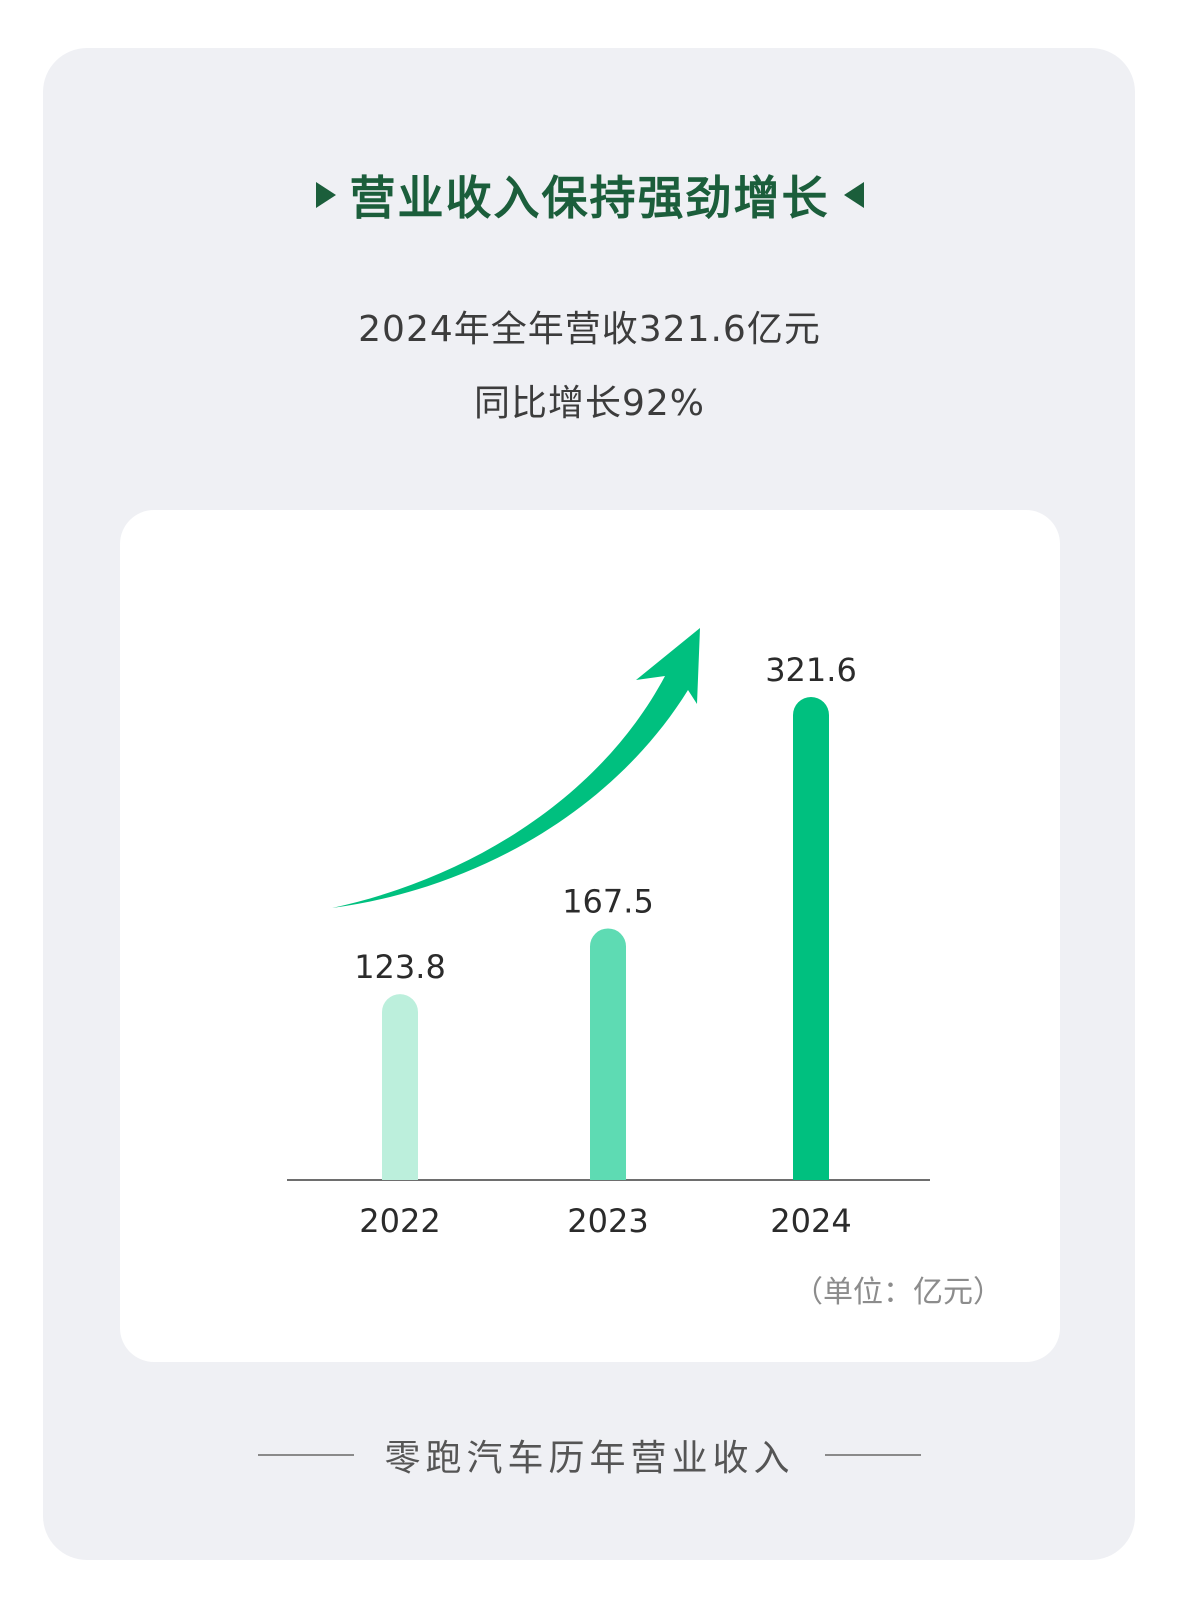 This screenshot has width=1179, height=1623. What do you see at coordinates (589, 1458) in the screenshot?
I see `chart-caption: 零跑汽车历年营业收入` at bounding box center [589, 1458].